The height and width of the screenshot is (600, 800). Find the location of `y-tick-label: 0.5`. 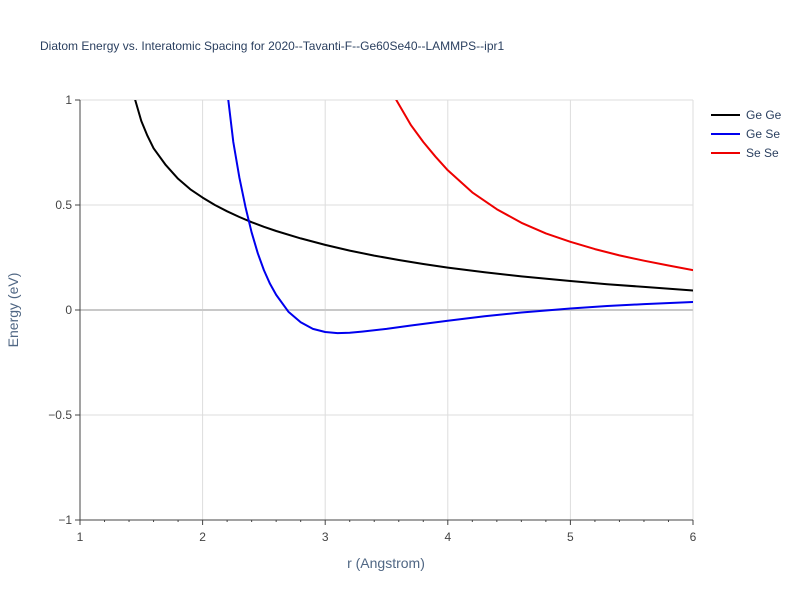

y-tick-label: 0.5 is located at coordinates (63, 205).